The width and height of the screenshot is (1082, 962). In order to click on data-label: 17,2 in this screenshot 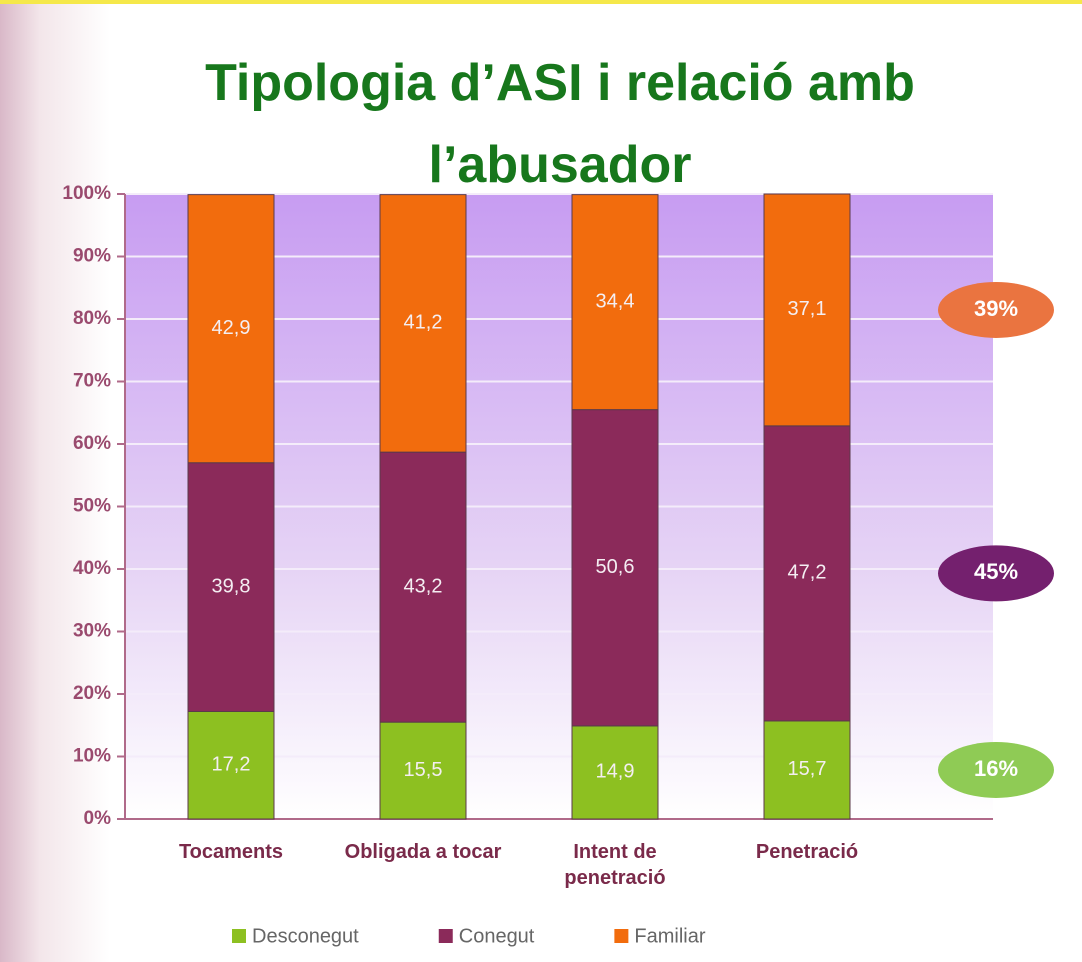, I will do `click(231, 765)`.